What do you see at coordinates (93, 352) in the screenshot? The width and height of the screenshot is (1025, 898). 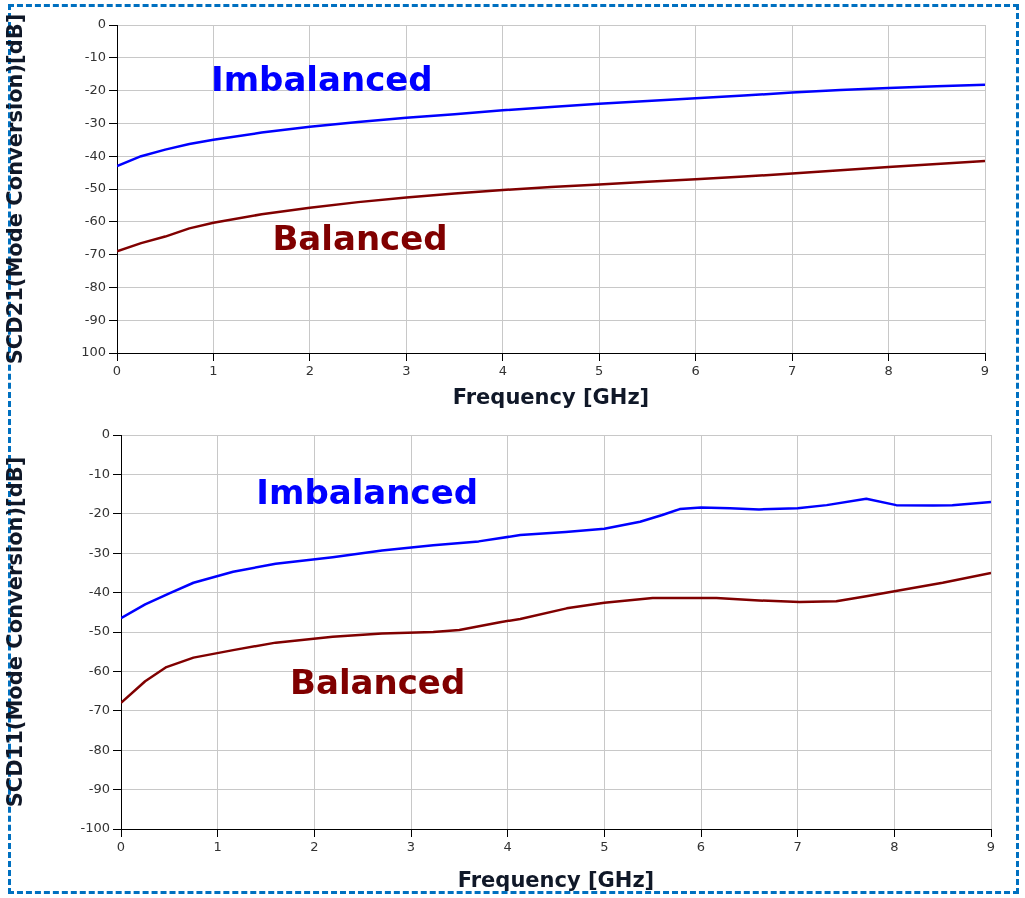 I see `y-tick-label: 100` at bounding box center [93, 352].